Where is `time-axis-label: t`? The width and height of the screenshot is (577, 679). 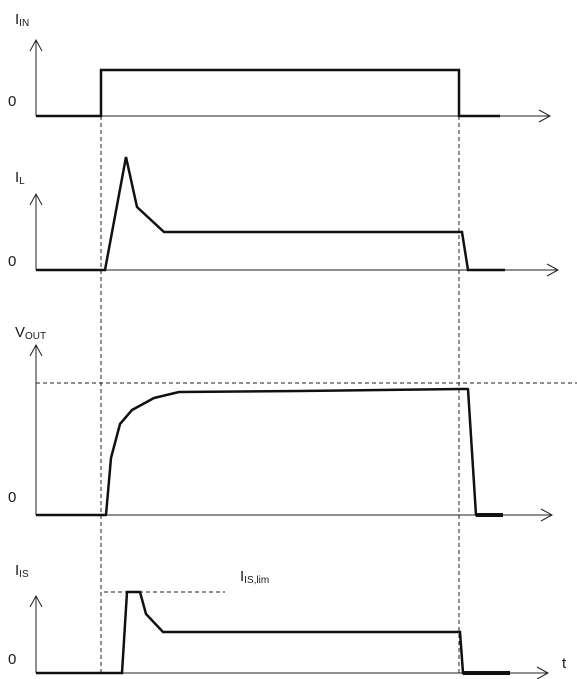 time-axis-label: t is located at coordinates (564, 663).